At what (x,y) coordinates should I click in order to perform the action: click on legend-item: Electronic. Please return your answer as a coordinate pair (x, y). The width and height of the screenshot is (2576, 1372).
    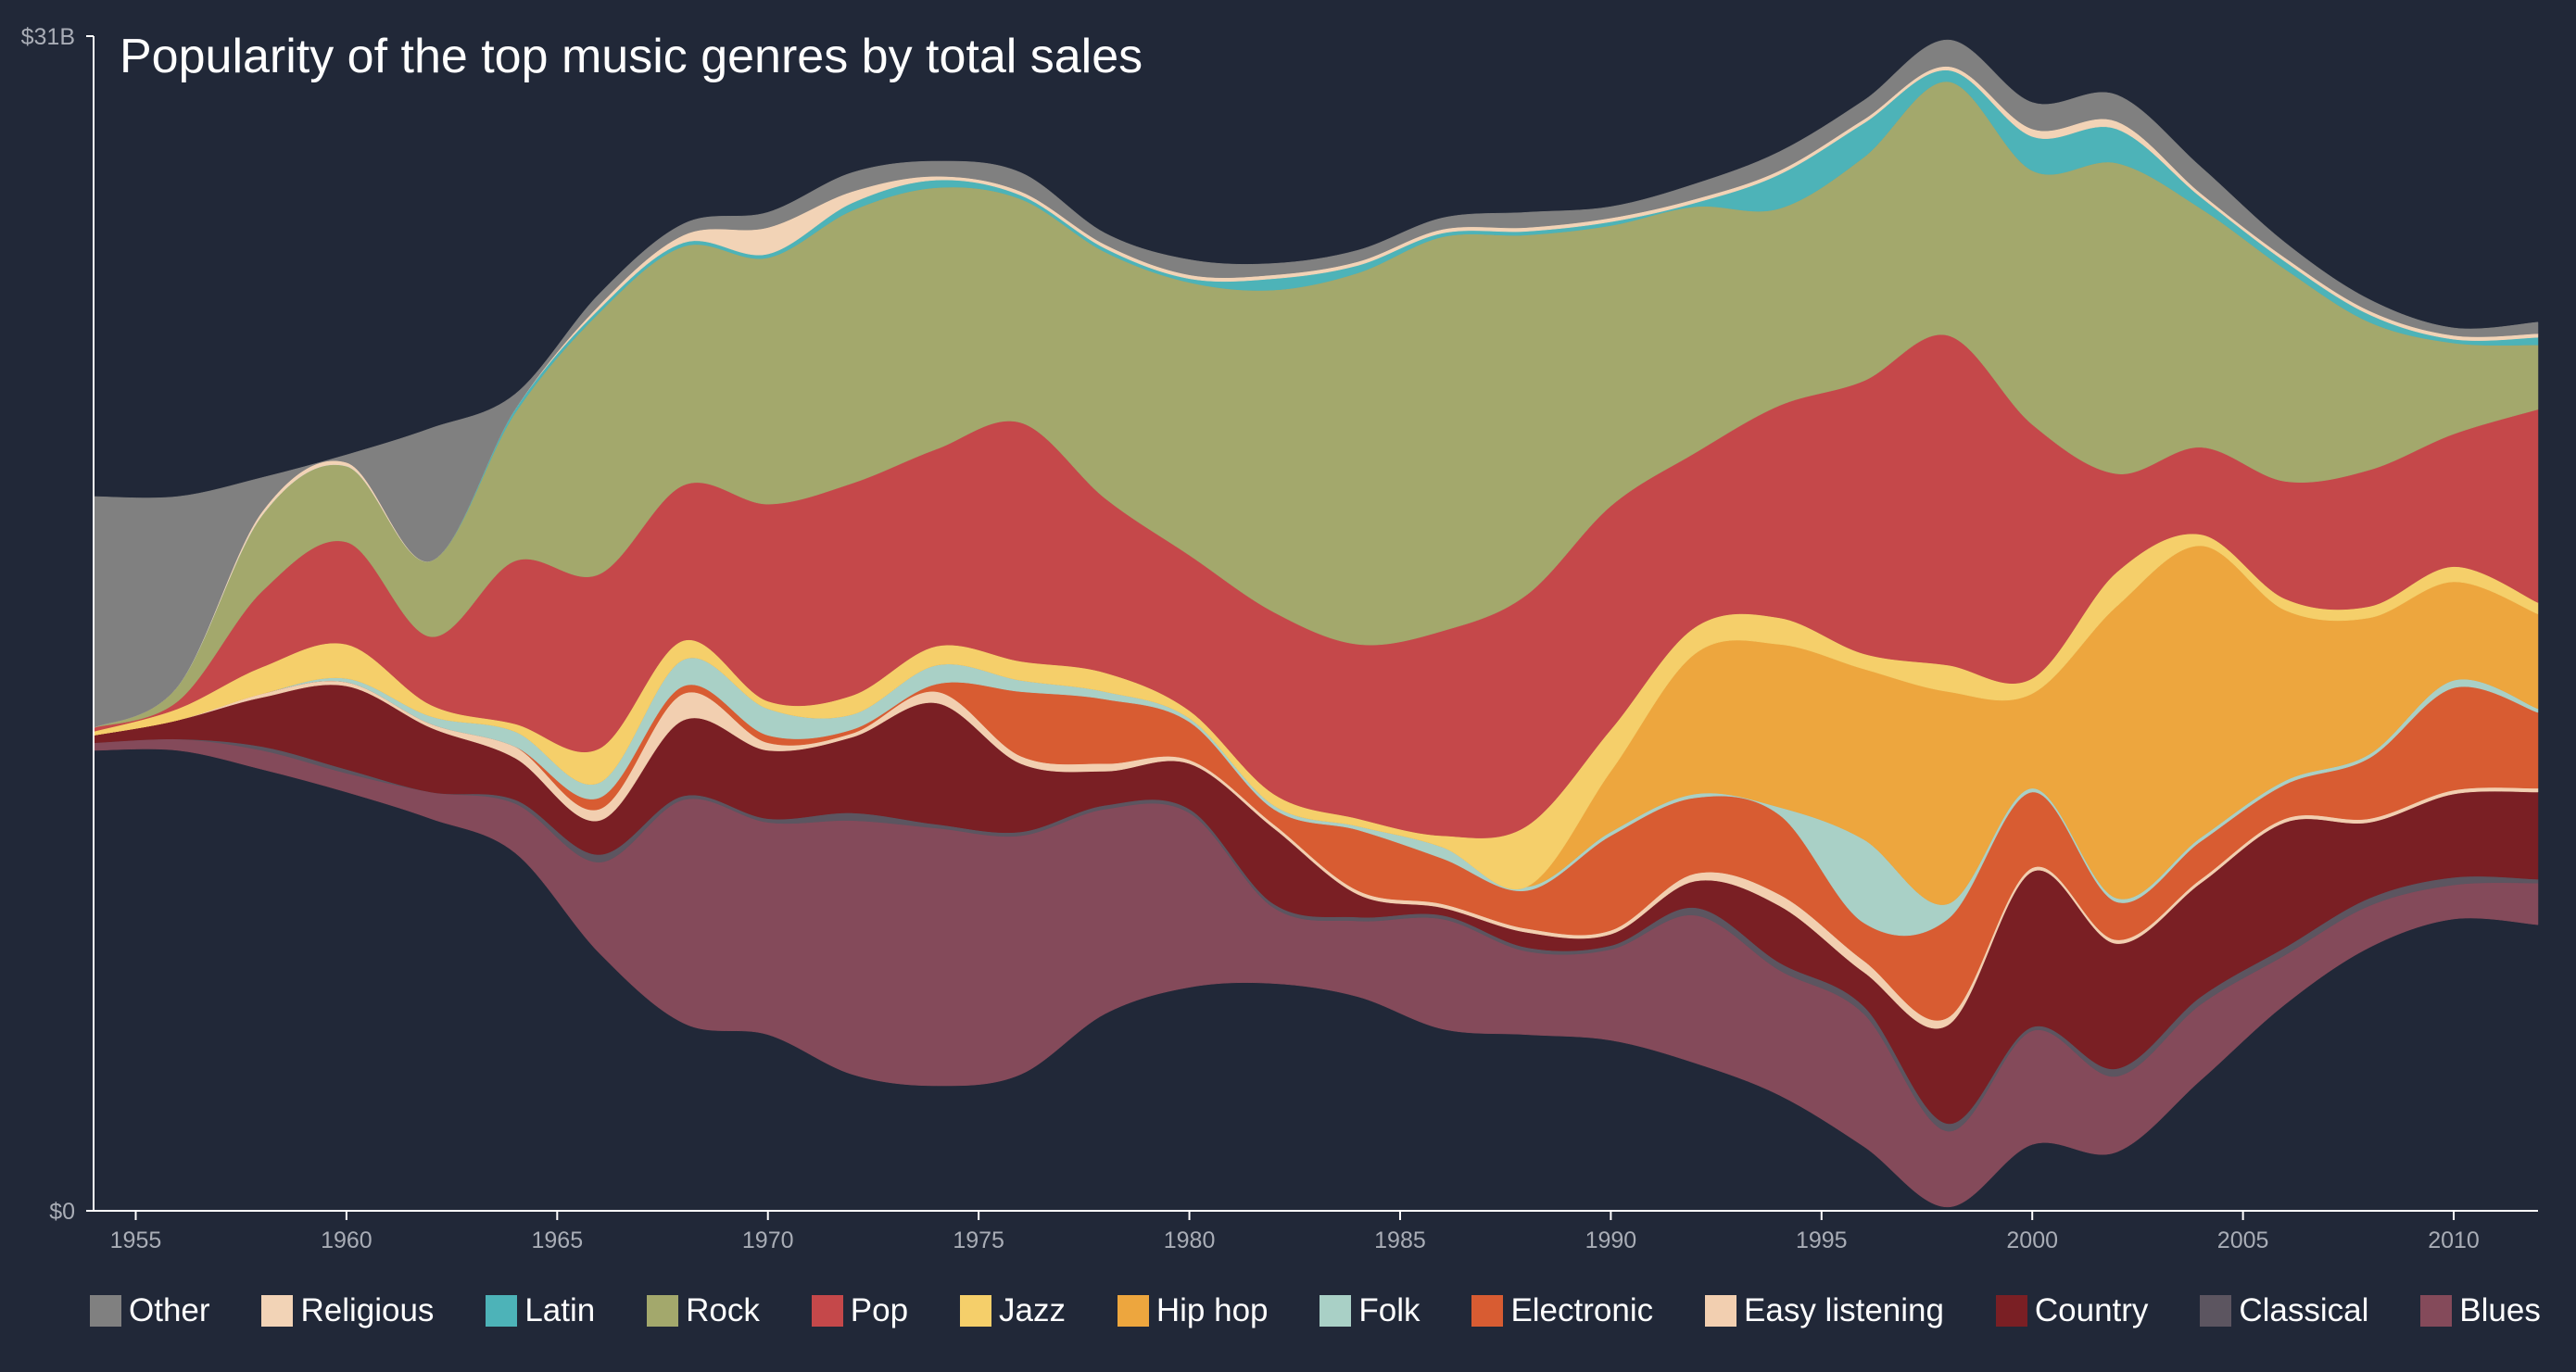
    Looking at the image, I should click on (1562, 1310).